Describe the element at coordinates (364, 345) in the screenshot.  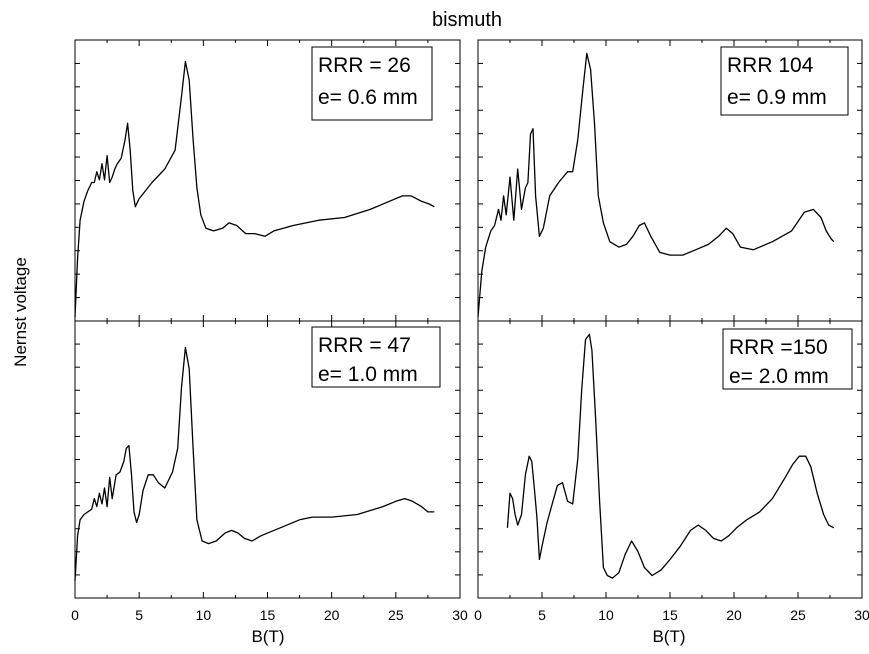
I see `annotation-line: RRR = 47` at that location.